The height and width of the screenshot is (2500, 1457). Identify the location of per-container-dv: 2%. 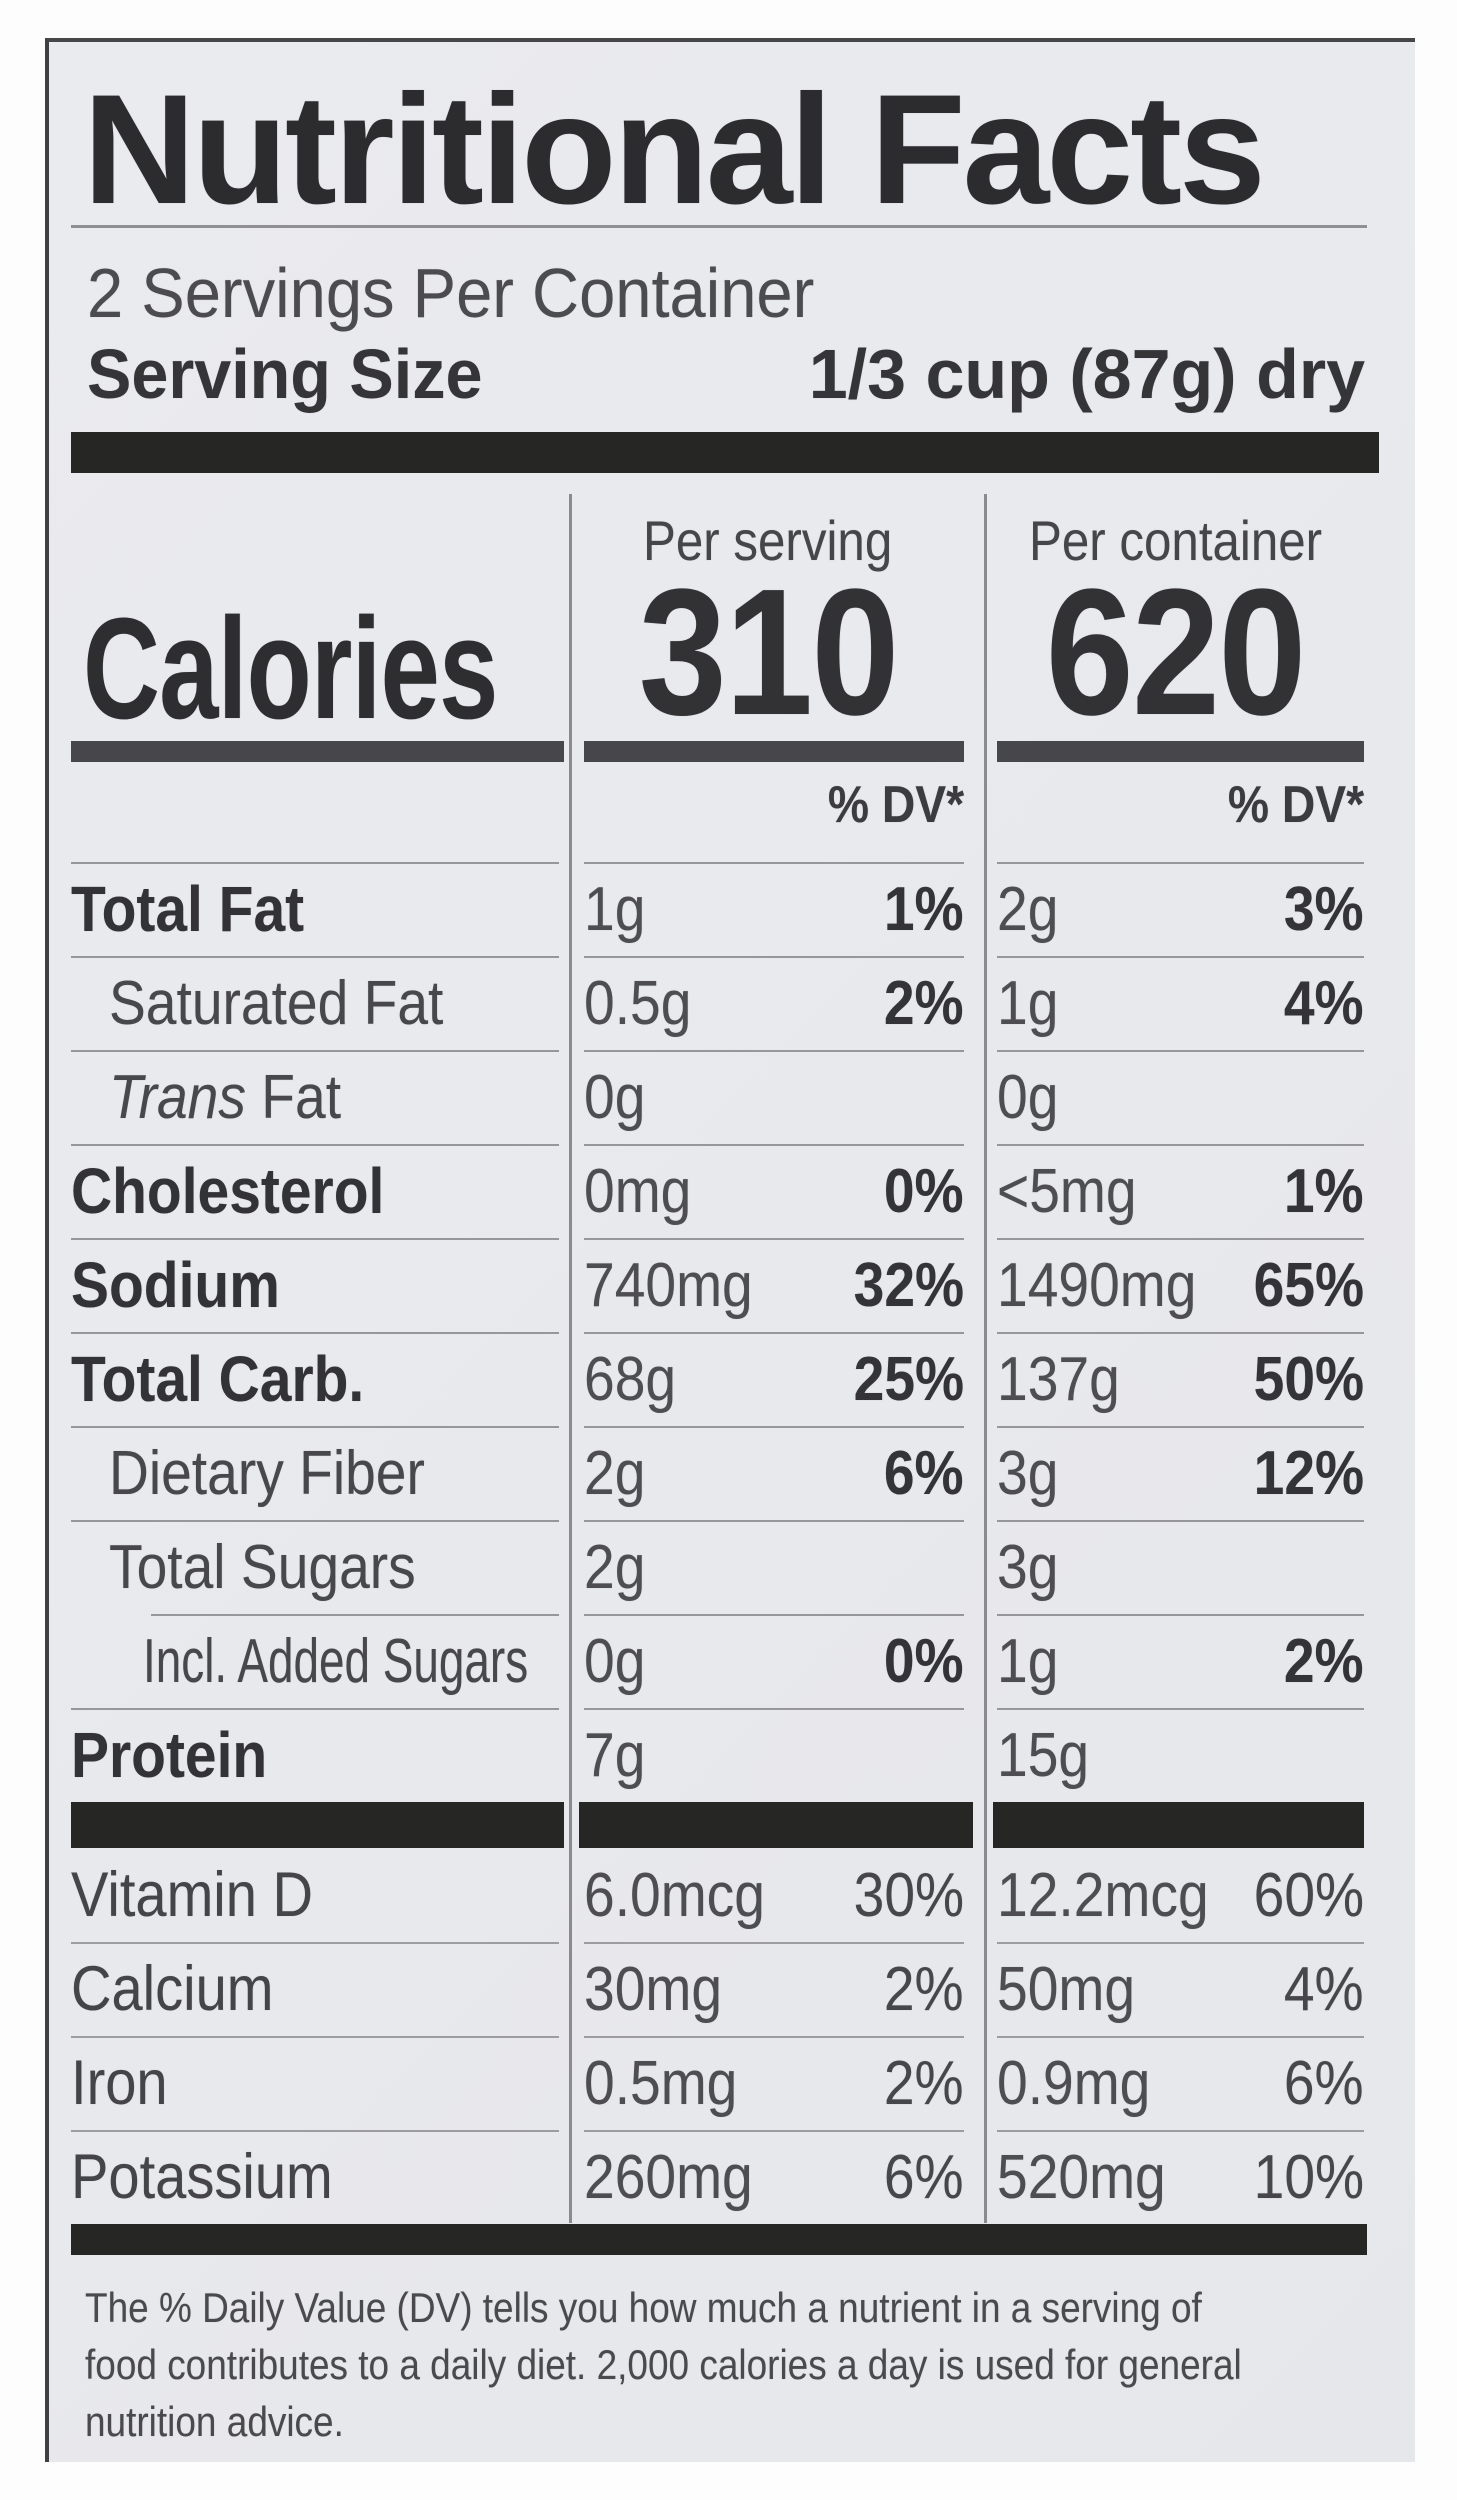
(1324, 1661).